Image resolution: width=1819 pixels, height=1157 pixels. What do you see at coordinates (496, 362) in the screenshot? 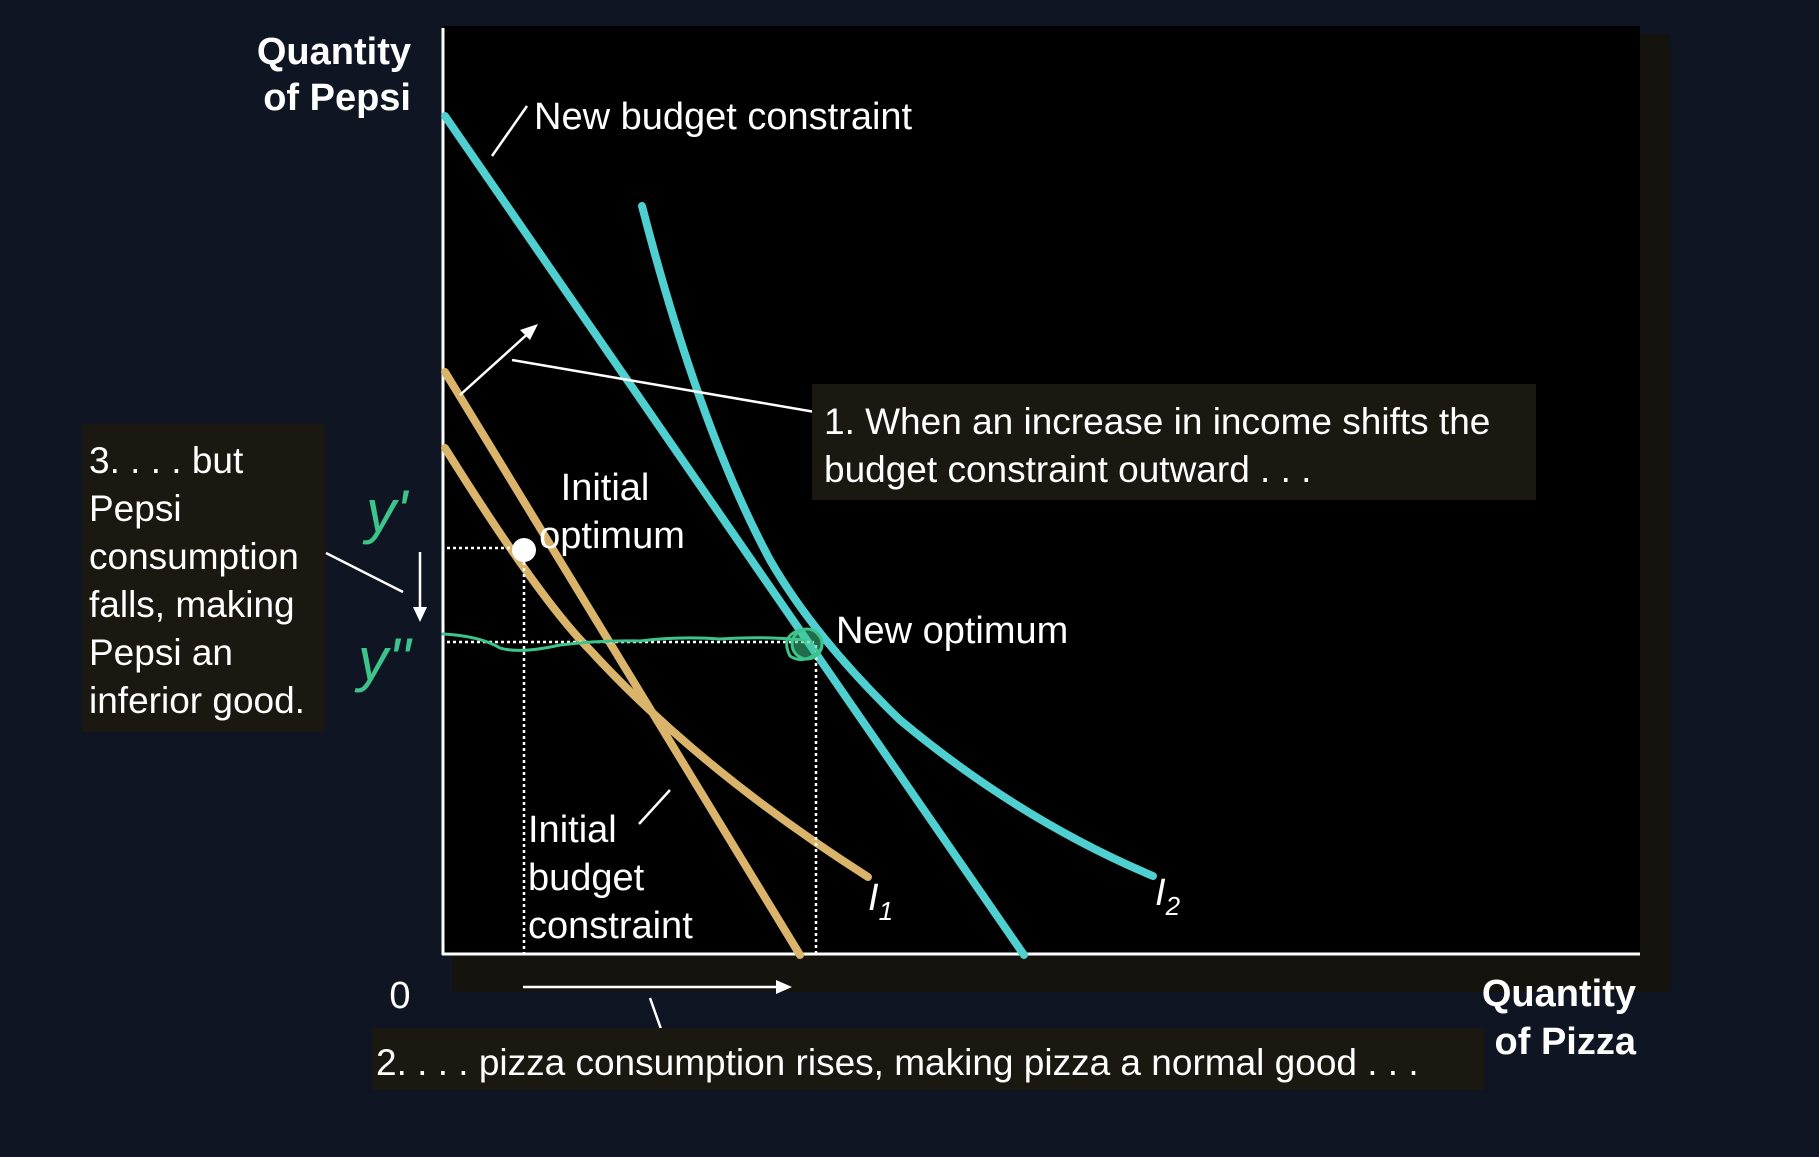
I see `shift-arrow-line` at bounding box center [496, 362].